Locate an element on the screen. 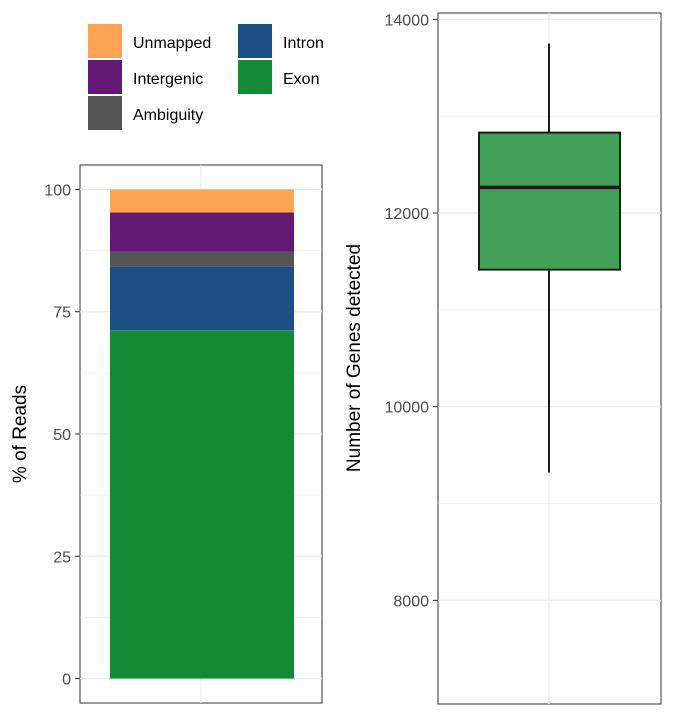 This screenshot has height=720, width=673. legend-item-ambiguity: Ambiguity is located at coordinates (145, 113).